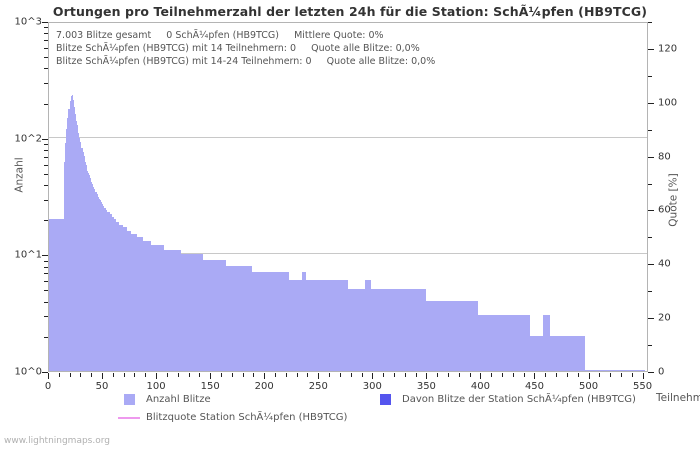  Describe the element at coordinates (426, 386) in the screenshot. I see `x-tick-label: 350` at that location.